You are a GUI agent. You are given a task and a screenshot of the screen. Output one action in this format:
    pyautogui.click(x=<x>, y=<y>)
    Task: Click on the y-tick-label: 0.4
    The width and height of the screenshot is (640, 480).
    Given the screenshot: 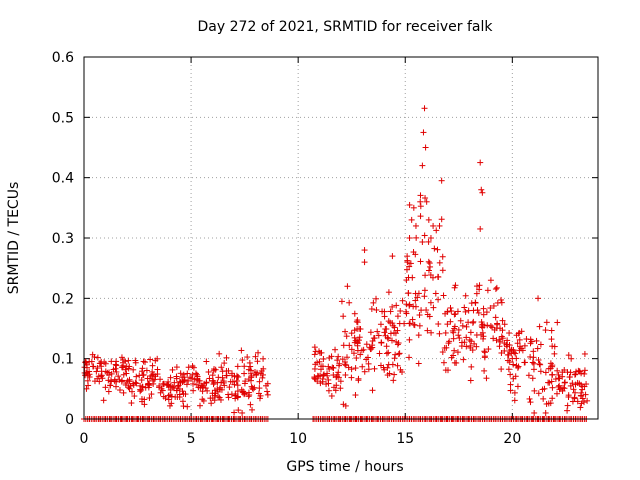 What is the action you would take?
    pyautogui.click(x=63, y=179)
    